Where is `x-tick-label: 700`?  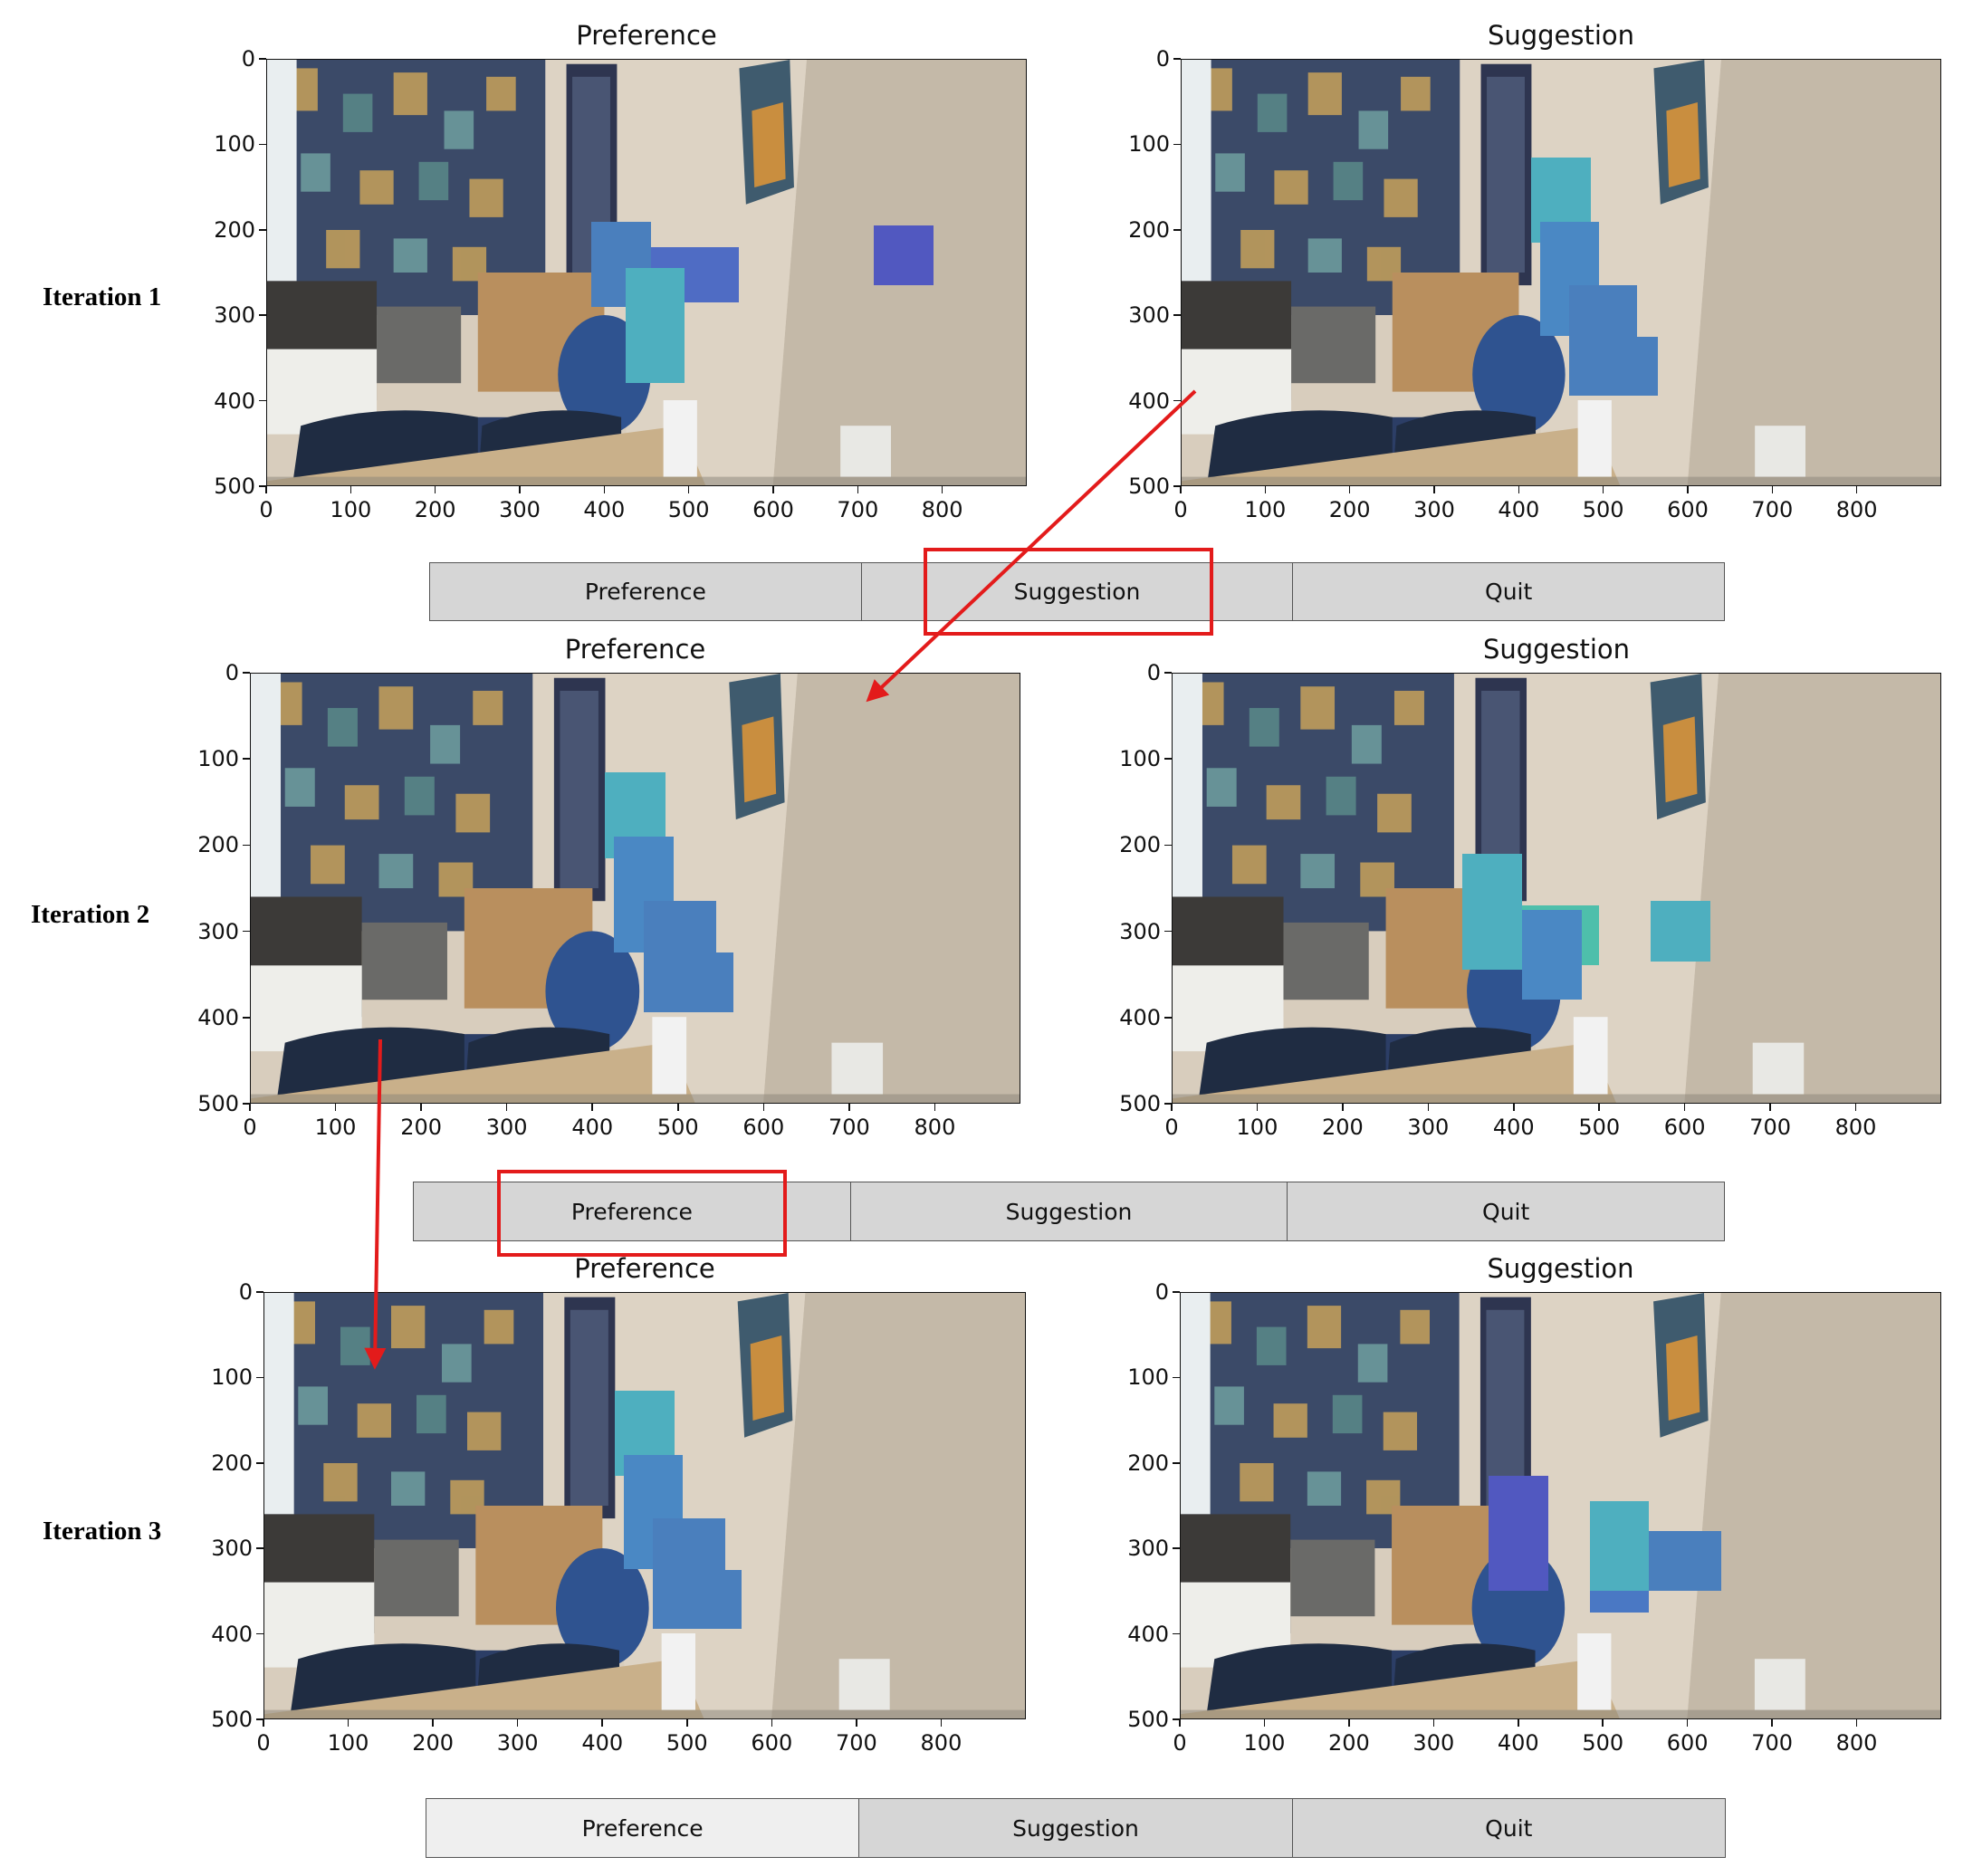
x-tick-label: 700 is located at coordinates (1770, 1128).